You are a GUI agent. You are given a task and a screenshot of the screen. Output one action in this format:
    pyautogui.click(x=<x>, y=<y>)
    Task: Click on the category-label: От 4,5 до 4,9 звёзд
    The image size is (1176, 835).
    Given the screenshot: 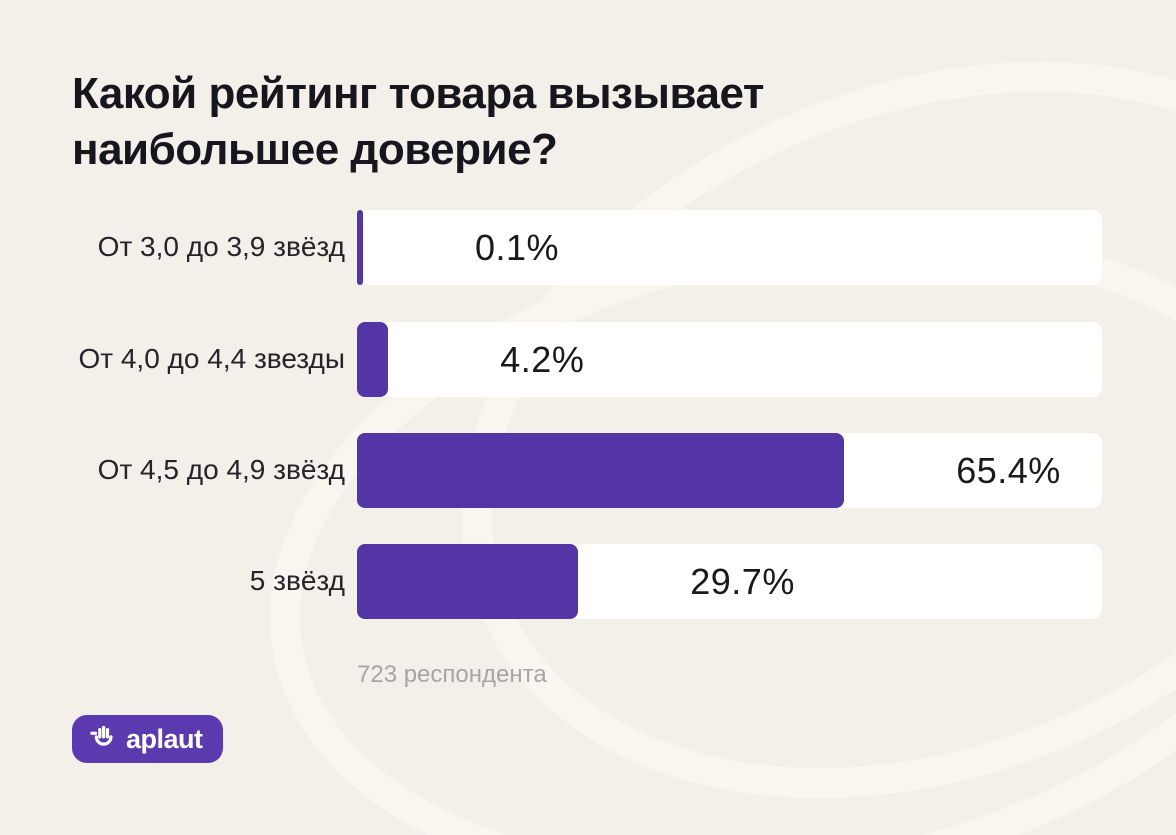 What is the action you would take?
    pyautogui.click(x=221, y=470)
    